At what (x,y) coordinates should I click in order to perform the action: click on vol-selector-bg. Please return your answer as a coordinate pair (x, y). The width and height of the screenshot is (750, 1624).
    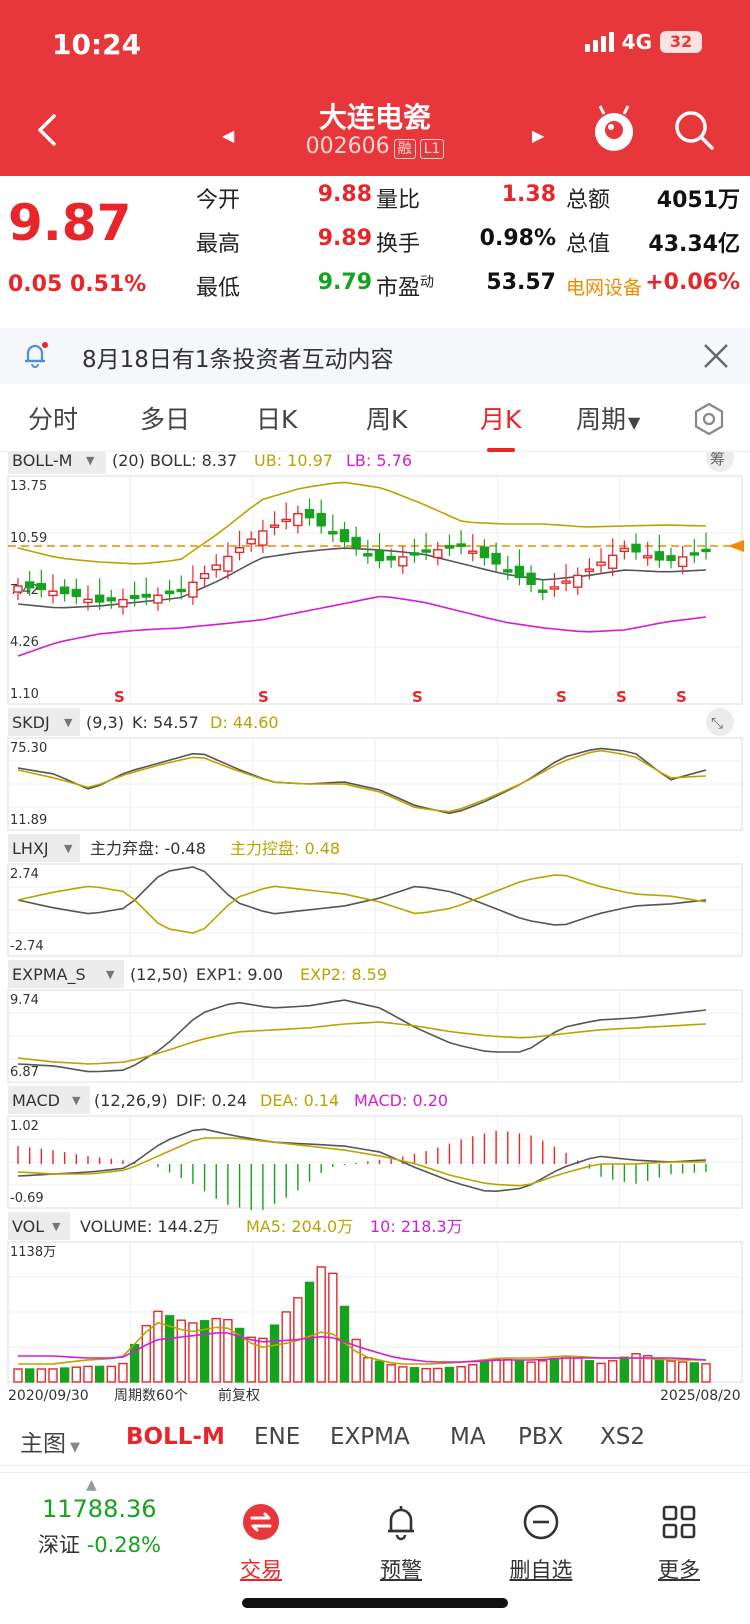
    Looking at the image, I should click on (39, 1226).